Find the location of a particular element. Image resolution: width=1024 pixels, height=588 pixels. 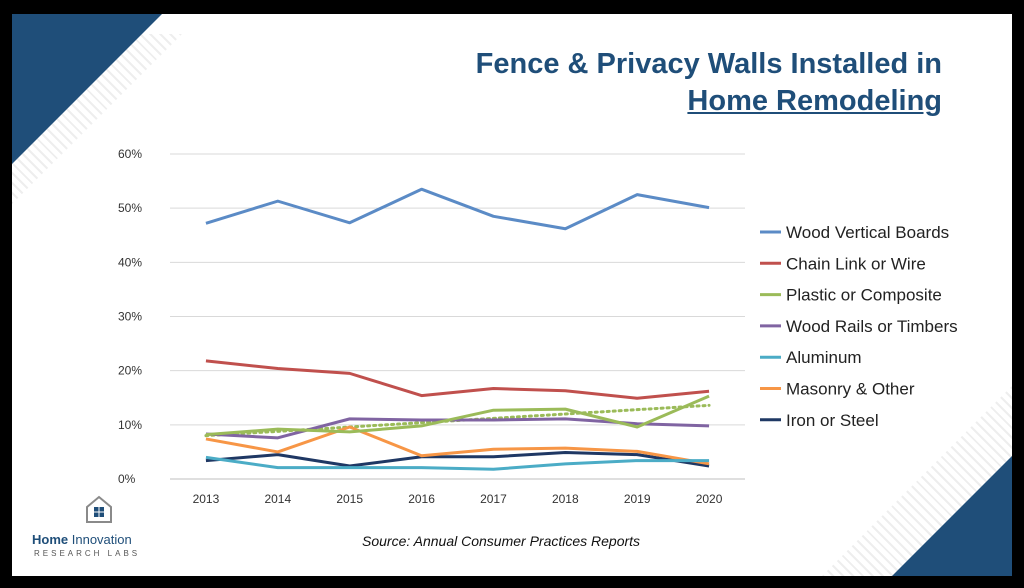

logo-subtitle: RESEARCH LABS is located at coordinates (87, 553).